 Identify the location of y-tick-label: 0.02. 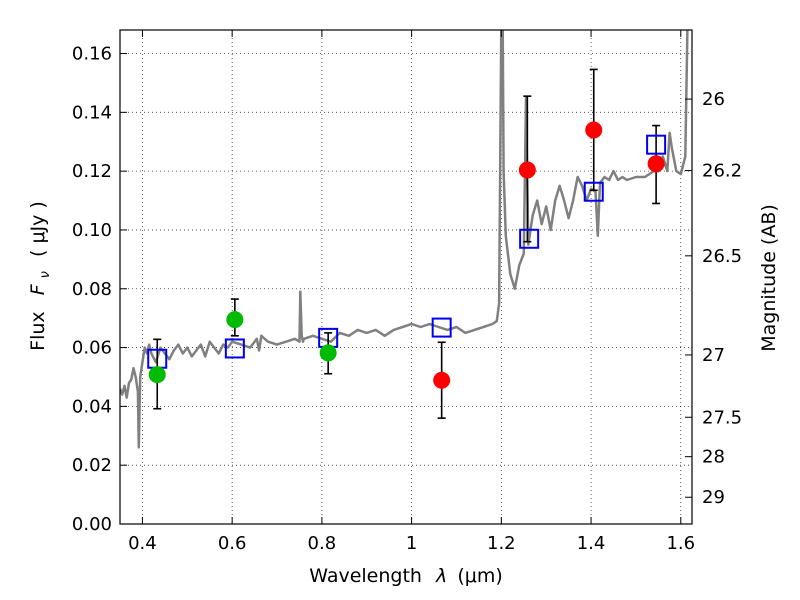
(92, 465).